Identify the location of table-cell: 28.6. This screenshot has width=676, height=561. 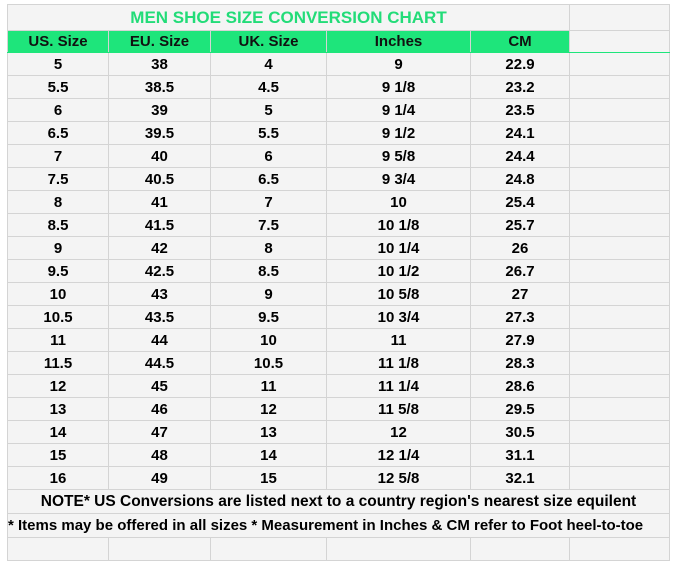
(520, 386).